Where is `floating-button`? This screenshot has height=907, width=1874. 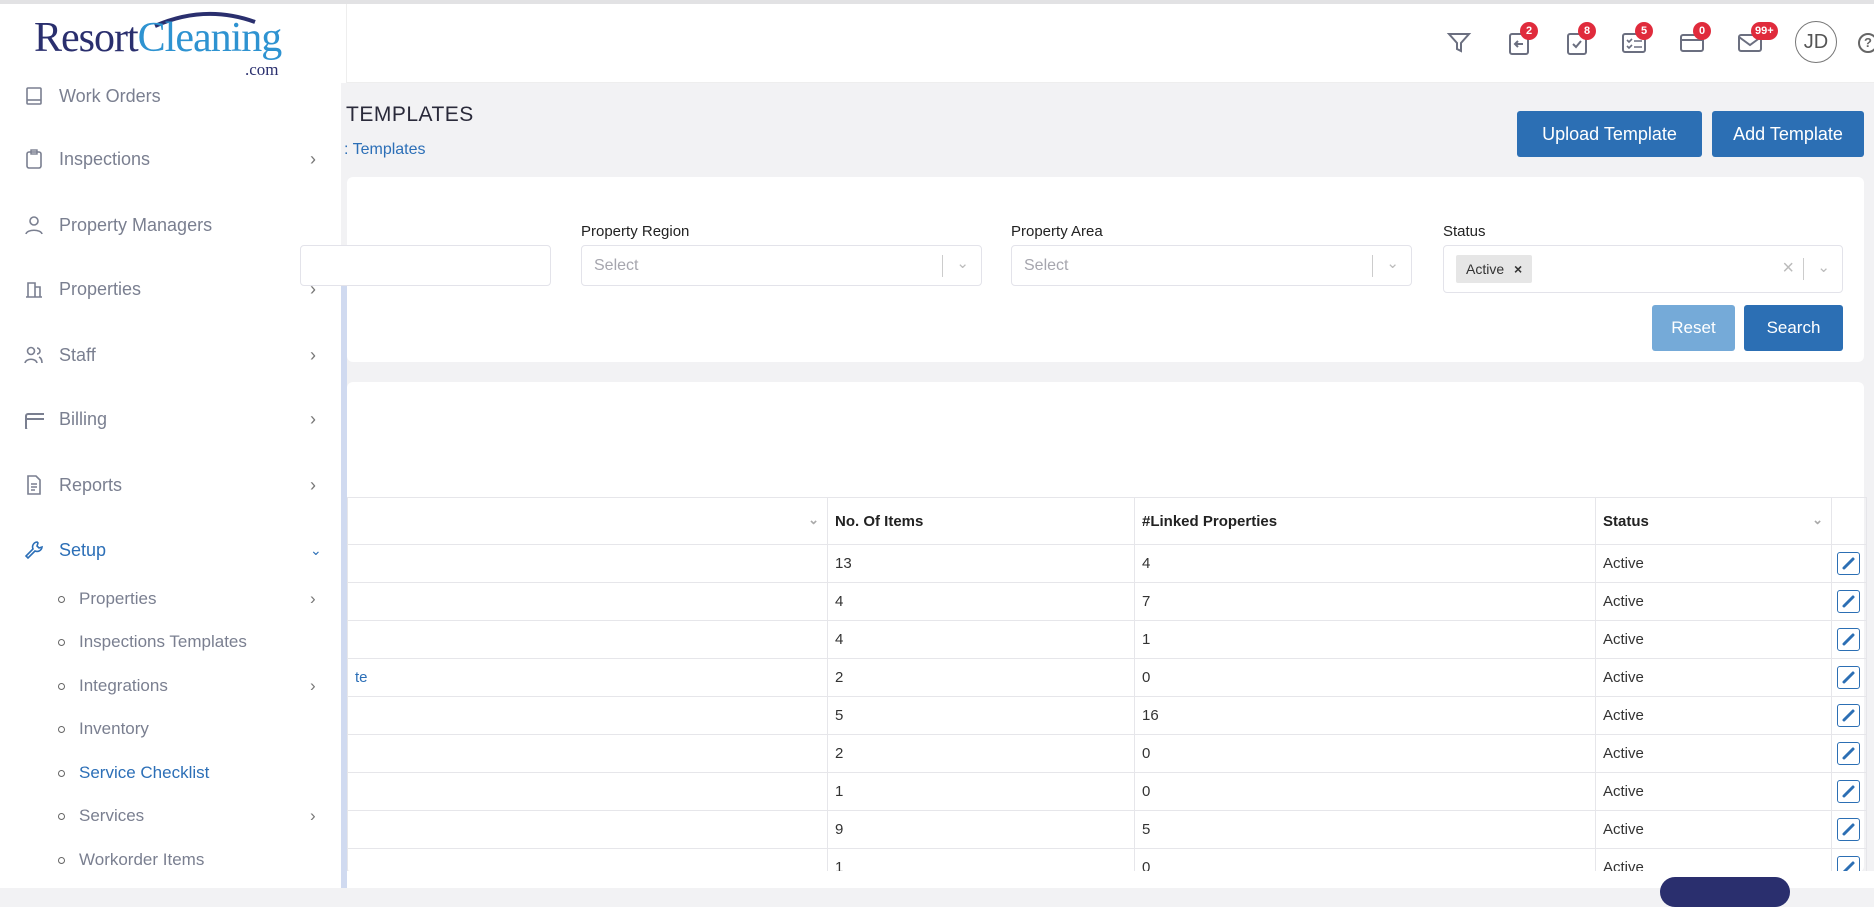
floating-button is located at coordinates (1725, 892).